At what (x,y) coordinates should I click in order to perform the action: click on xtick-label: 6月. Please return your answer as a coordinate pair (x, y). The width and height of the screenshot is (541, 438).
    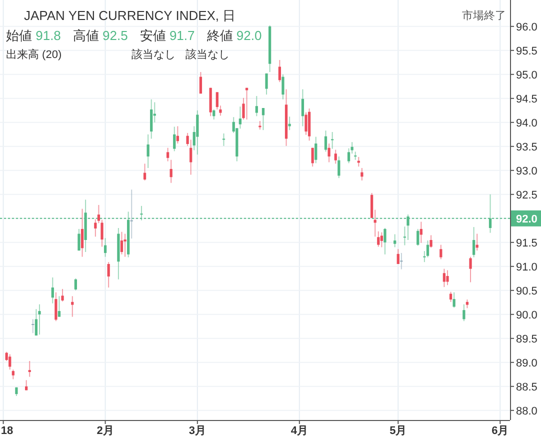
    Looking at the image, I should click on (500, 431).